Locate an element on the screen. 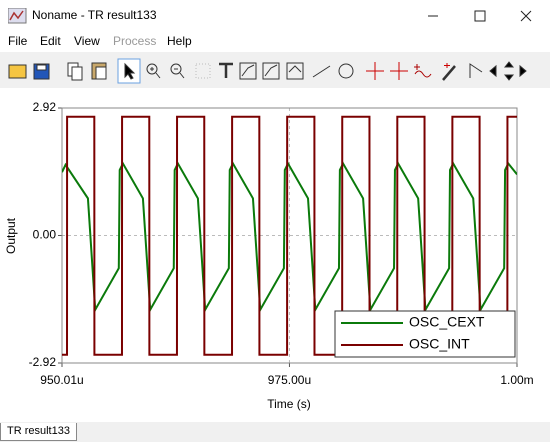 This screenshot has height=442, width=550. menu-item: Process is located at coordinates (135, 41).